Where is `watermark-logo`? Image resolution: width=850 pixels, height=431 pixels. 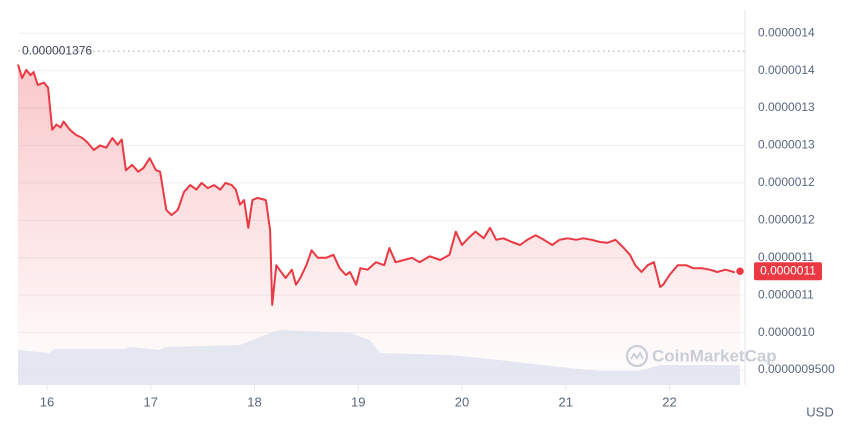 watermark-logo is located at coordinates (637, 356).